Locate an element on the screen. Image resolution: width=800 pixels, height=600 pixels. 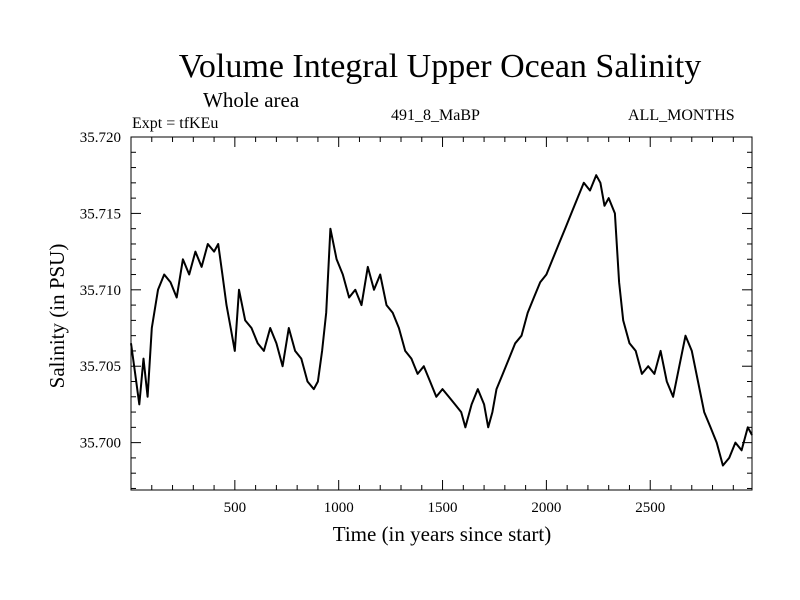
chart-subtitle: Whole area is located at coordinates (251, 100).